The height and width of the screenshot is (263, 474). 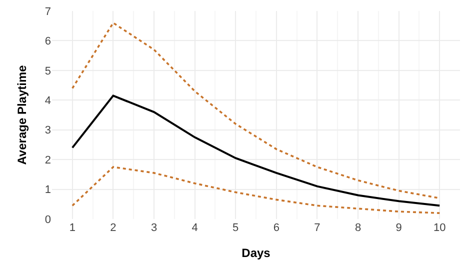 I want to click on x-tick-label: 3, so click(x=154, y=228).